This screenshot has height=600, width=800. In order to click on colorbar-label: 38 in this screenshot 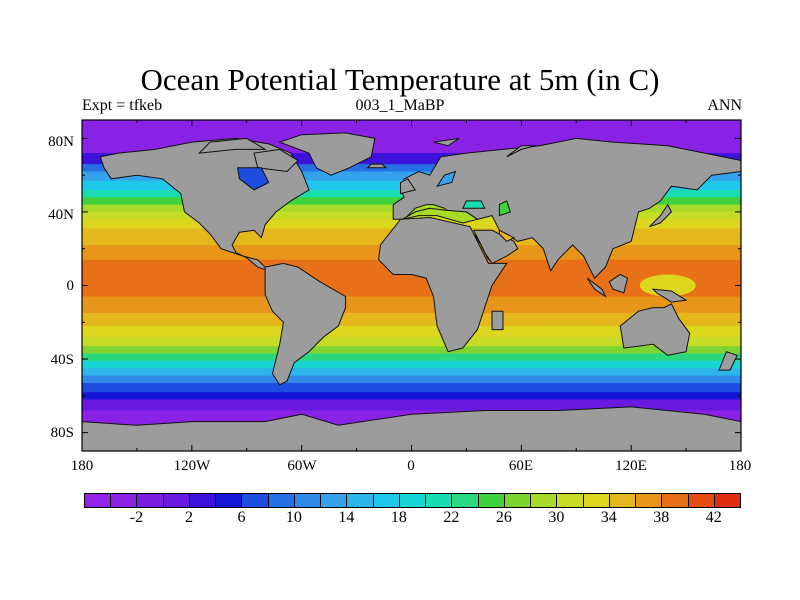, I will do `click(661, 517)`.